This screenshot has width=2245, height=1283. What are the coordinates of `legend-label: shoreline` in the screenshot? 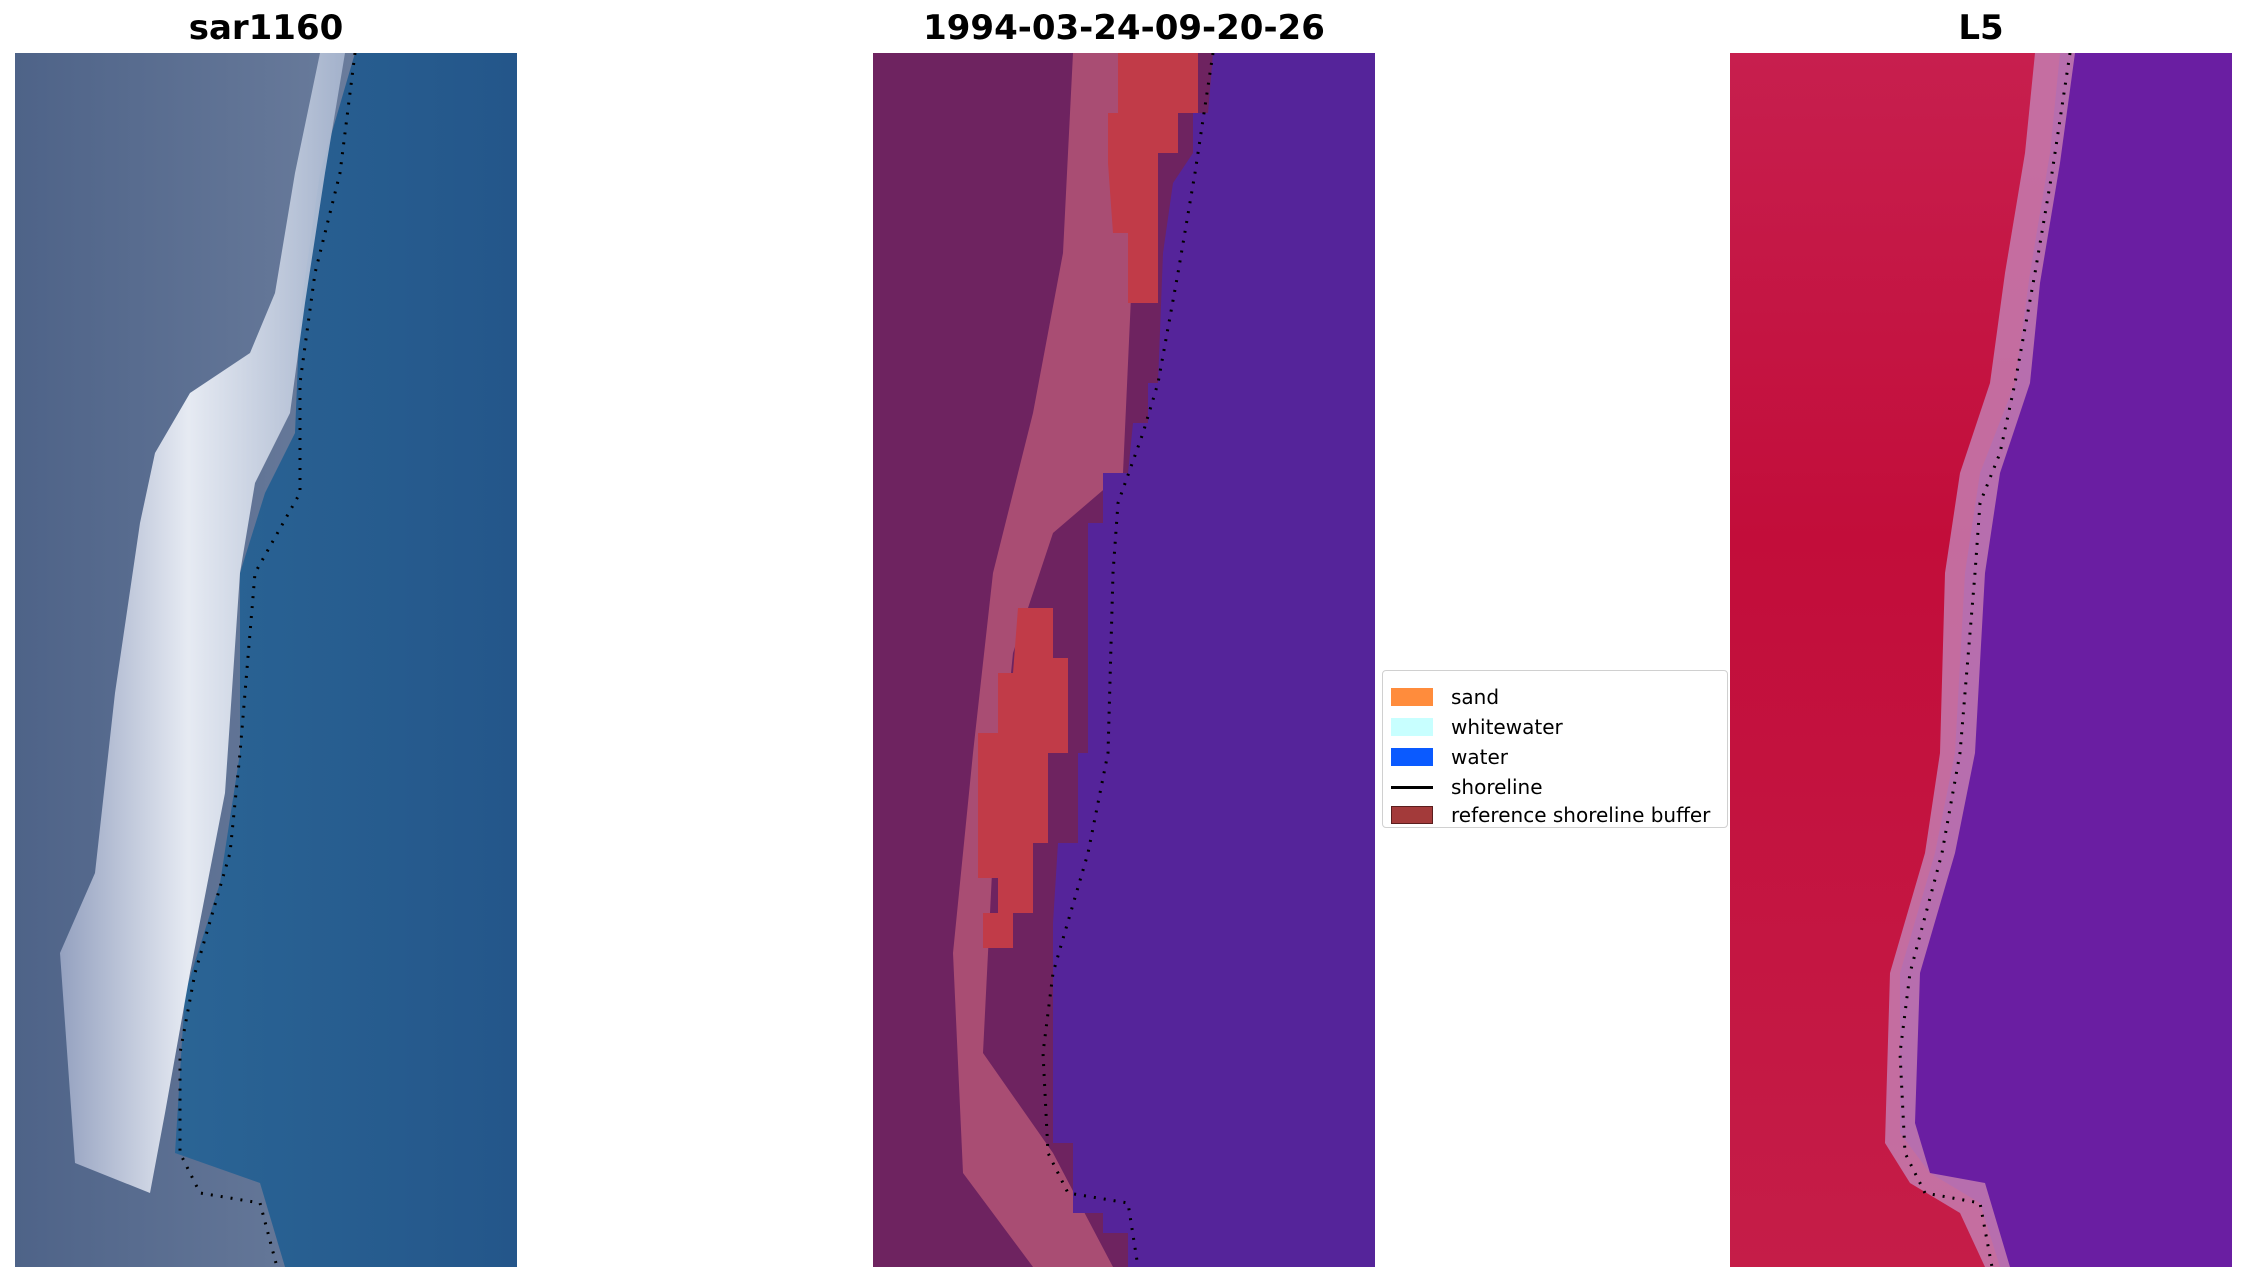 It's located at (1497, 787).